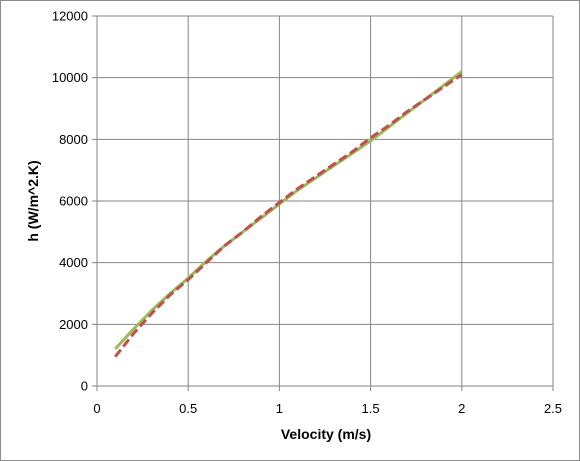 This screenshot has width=580, height=461. What do you see at coordinates (73, 324) in the screenshot?
I see `y-tick-label: 2000` at bounding box center [73, 324].